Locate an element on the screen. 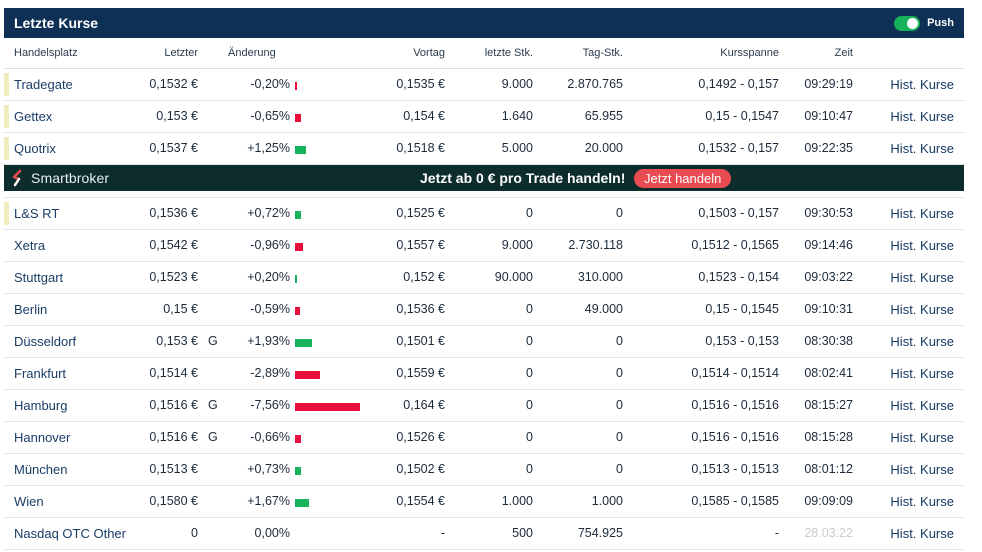 The width and height of the screenshot is (982, 552). last-price: 0,1542 € is located at coordinates (173, 245).